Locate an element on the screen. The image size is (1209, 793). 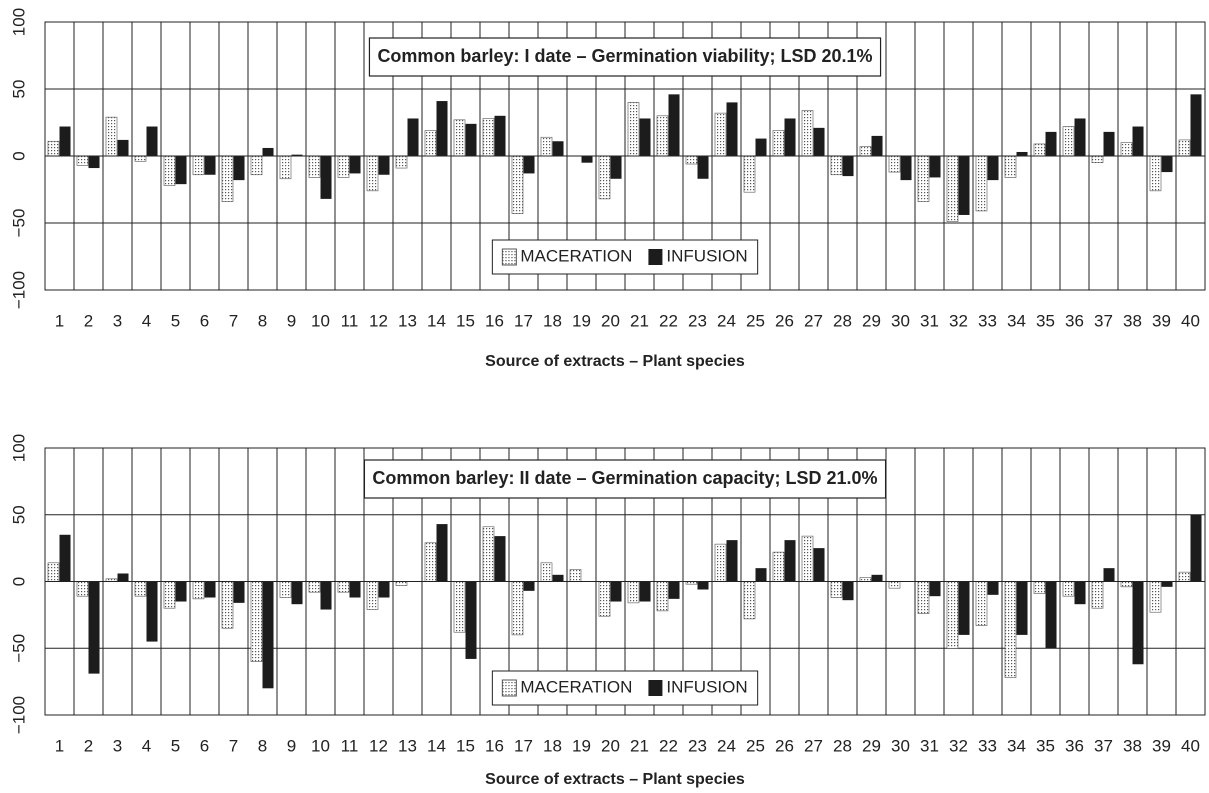
x-tick-label: 23 is located at coordinates (697, 320).